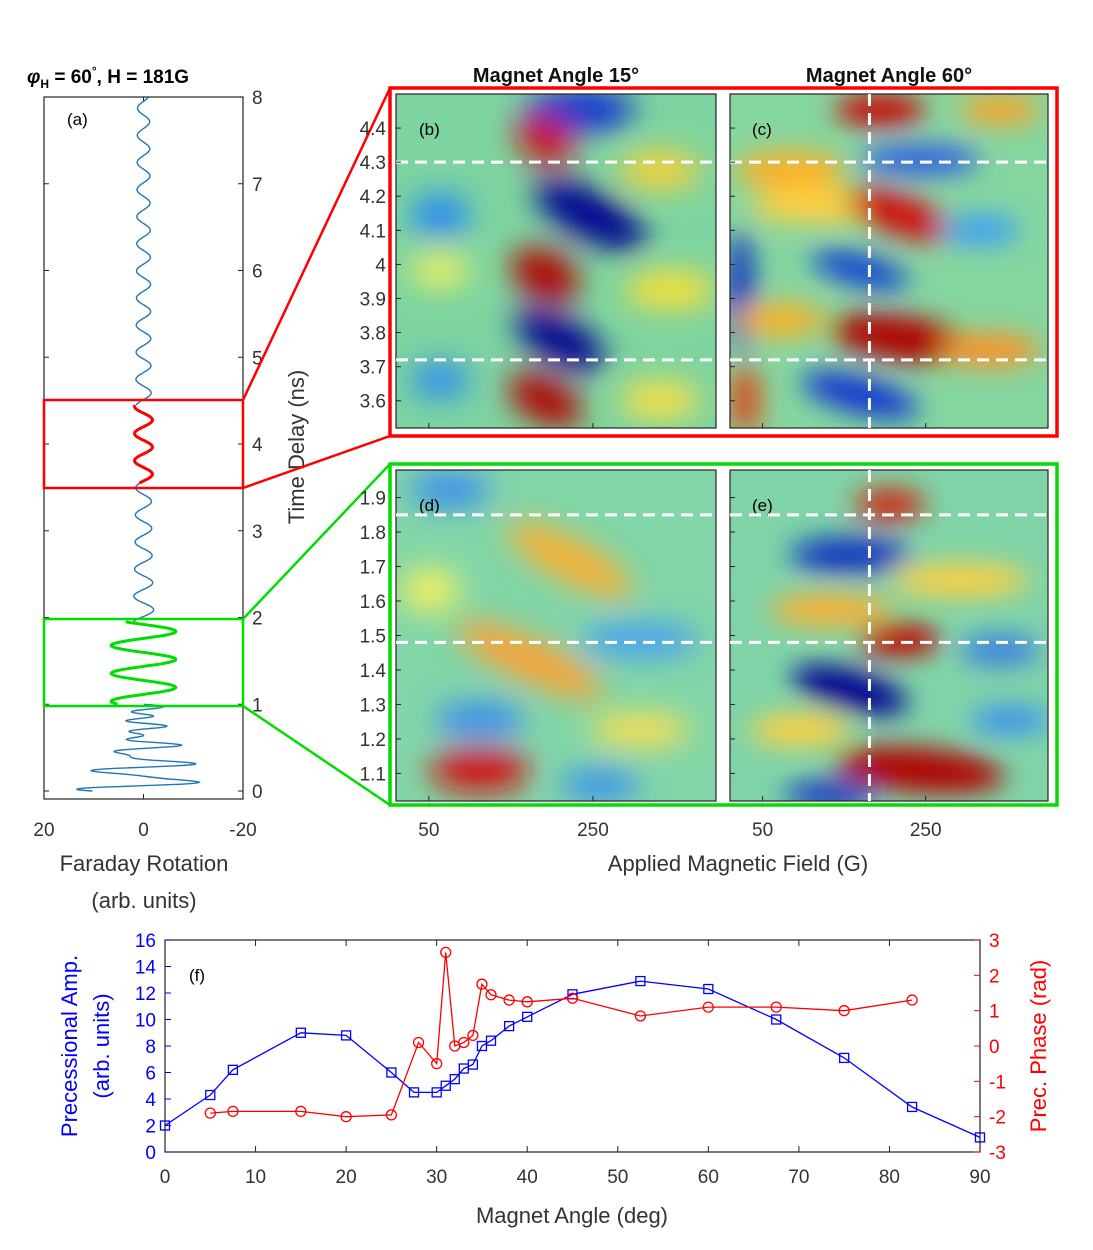 The height and width of the screenshot is (1250, 1093). What do you see at coordinates (316, 755) in the screenshot?
I see `connector-green-bottom` at bounding box center [316, 755].